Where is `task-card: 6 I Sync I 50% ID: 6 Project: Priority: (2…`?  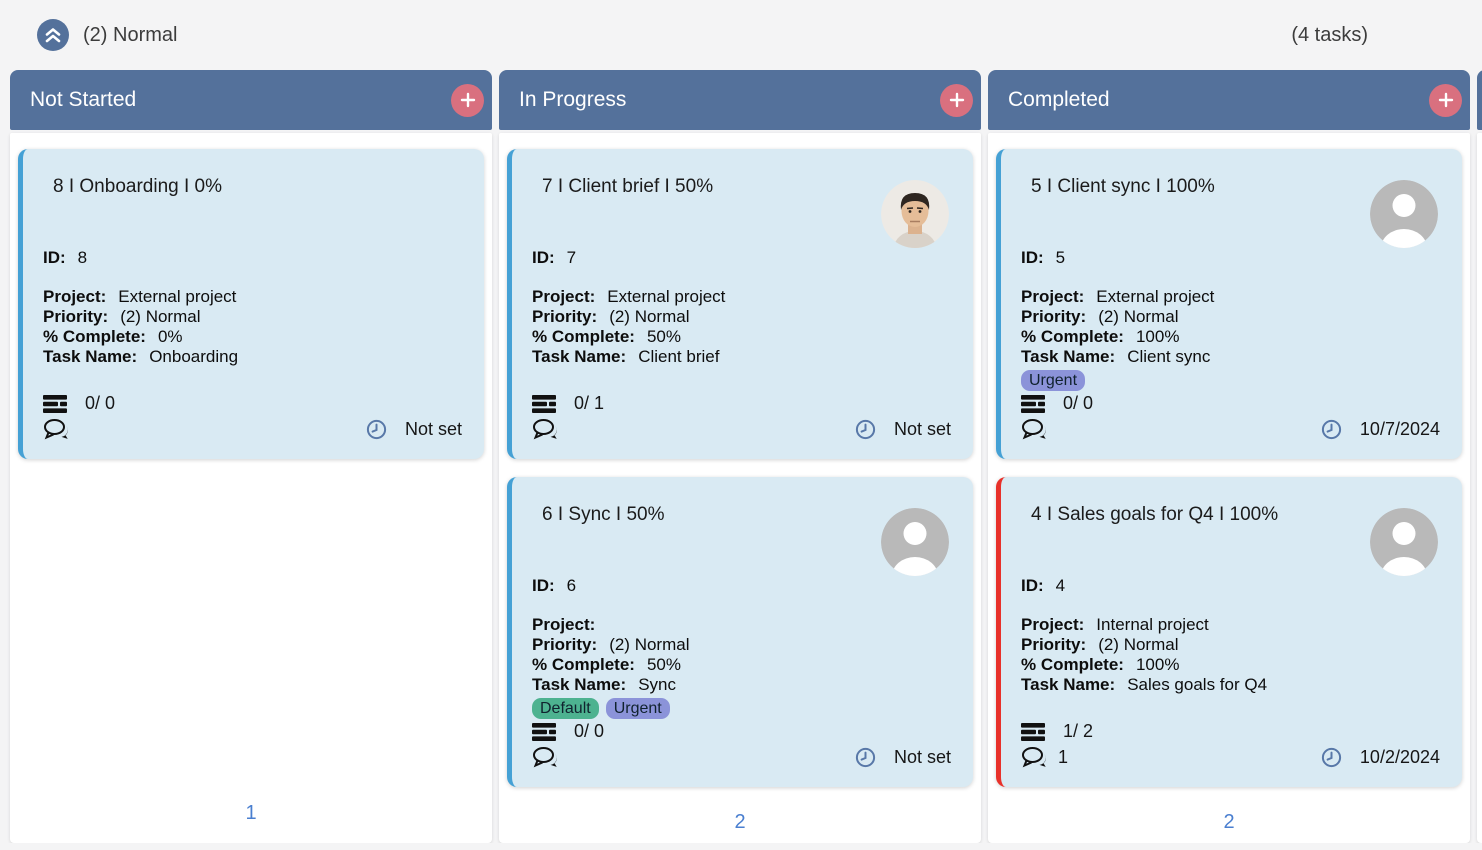 task-card: 6 I Sync I 50% ID: 6 Project: Priority: (2… is located at coordinates (740, 632).